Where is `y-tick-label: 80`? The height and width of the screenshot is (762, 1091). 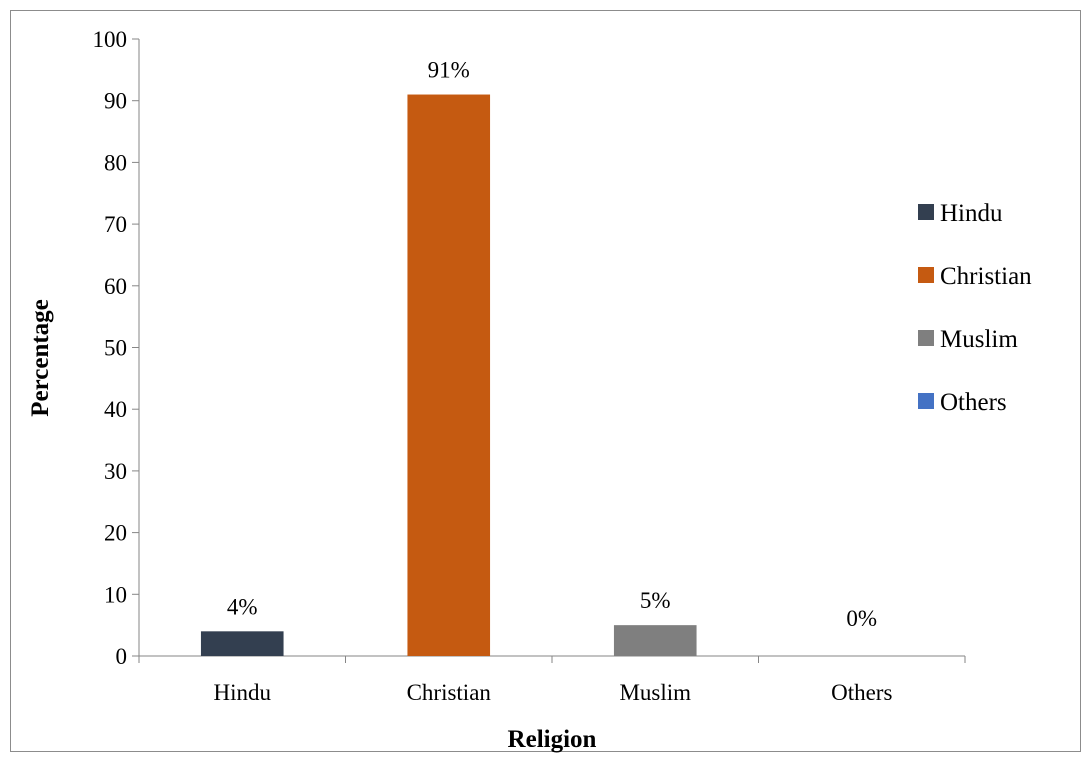 y-tick-label: 80 is located at coordinates (115, 162).